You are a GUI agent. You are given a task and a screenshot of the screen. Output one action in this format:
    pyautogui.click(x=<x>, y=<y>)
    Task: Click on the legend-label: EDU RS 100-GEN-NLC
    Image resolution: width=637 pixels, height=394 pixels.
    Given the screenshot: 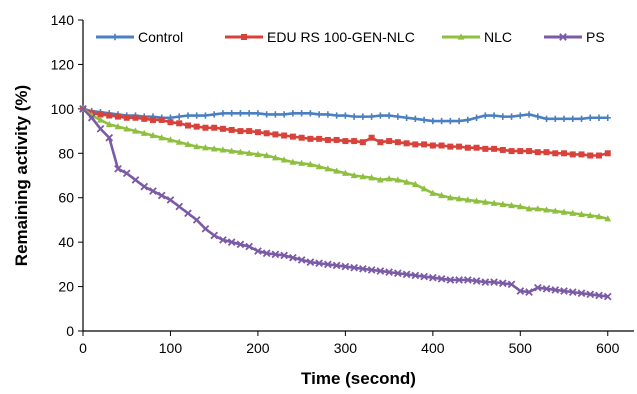 What is the action you would take?
    pyautogui.click(x=341, y=37)
    